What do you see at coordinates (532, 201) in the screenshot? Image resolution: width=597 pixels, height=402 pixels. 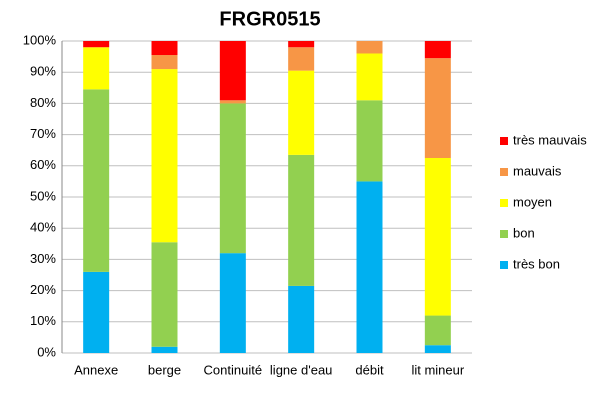 I see `legend-label: moyen` at bounding box center [532, 201].